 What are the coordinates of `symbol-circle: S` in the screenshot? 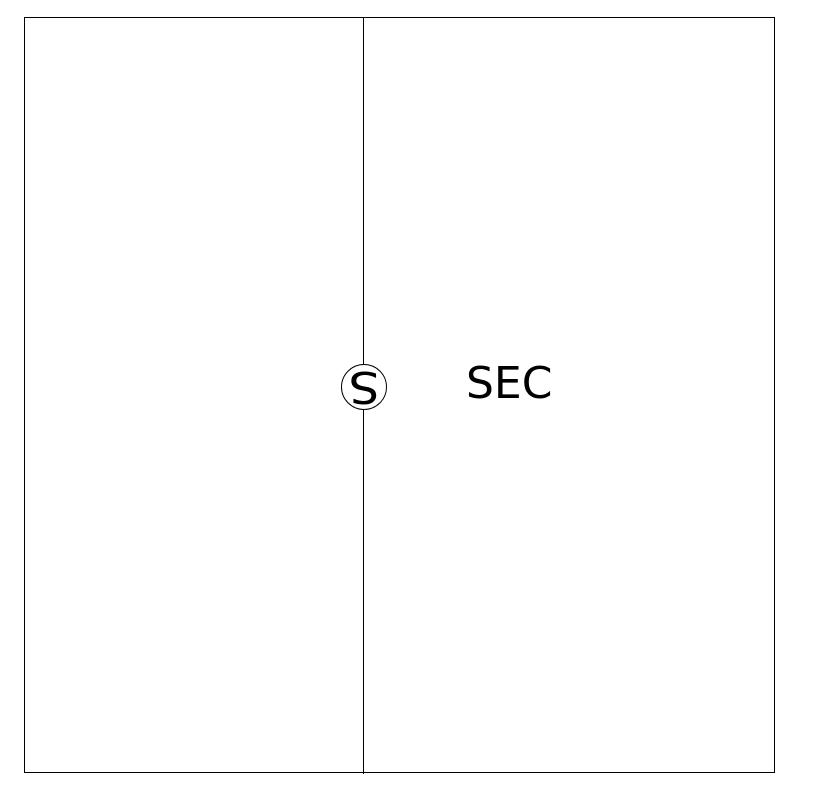 It's located at (364, 387).